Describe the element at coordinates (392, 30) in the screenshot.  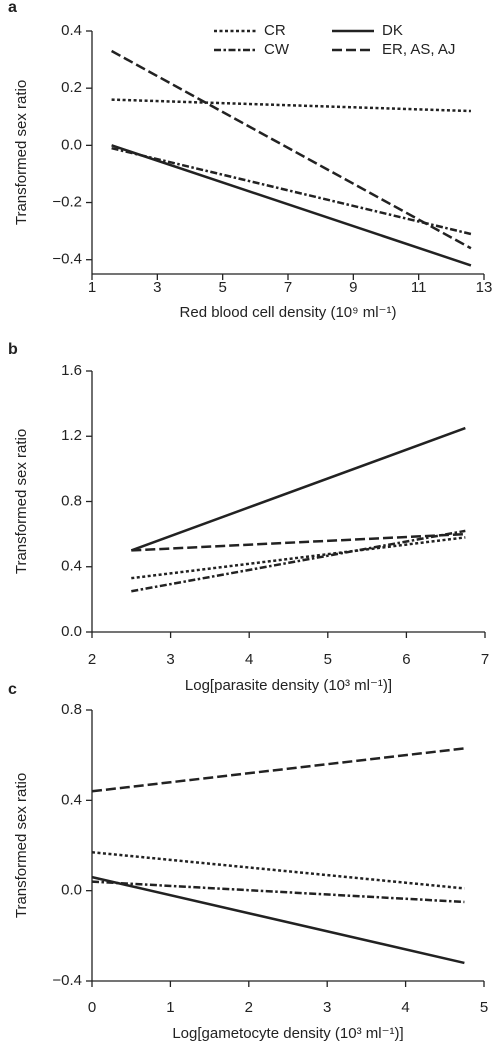
I see `legend-label: DK` at that location.